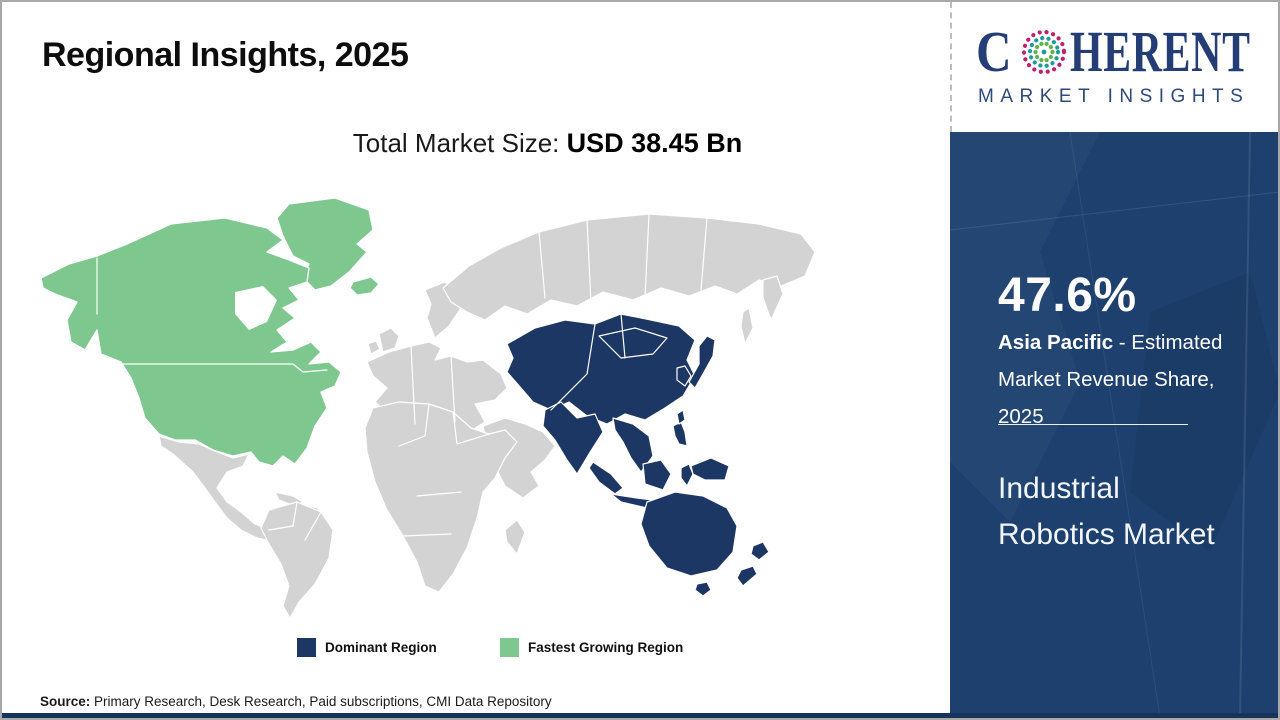 The width and height of the screenshot is (1280, 720). What do you see at coordinates (951, 67) in the screenshot?
I see `dashed-divider` at bounding box center [951, 67].